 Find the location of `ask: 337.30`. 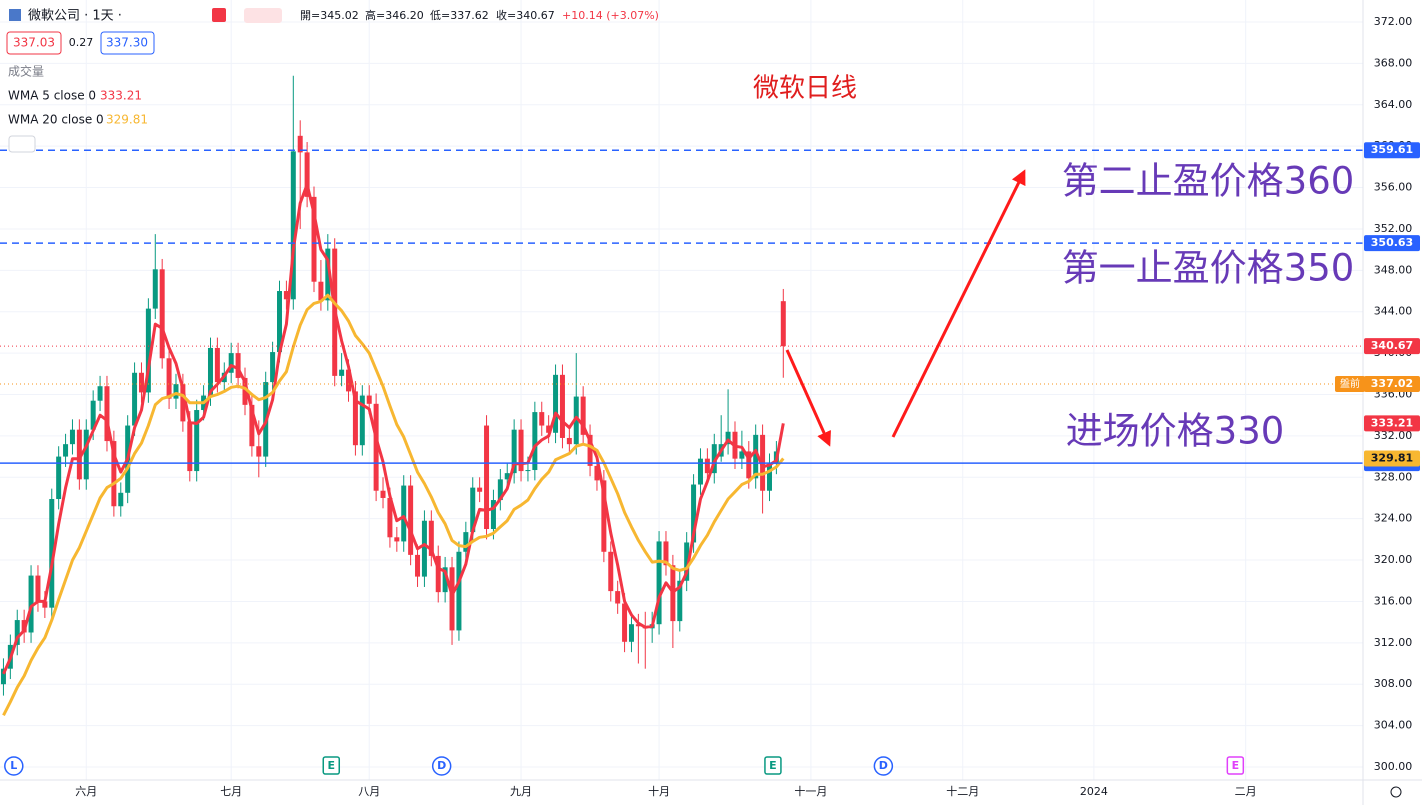

ask: 337.30 is located at coordinates (127, 43).